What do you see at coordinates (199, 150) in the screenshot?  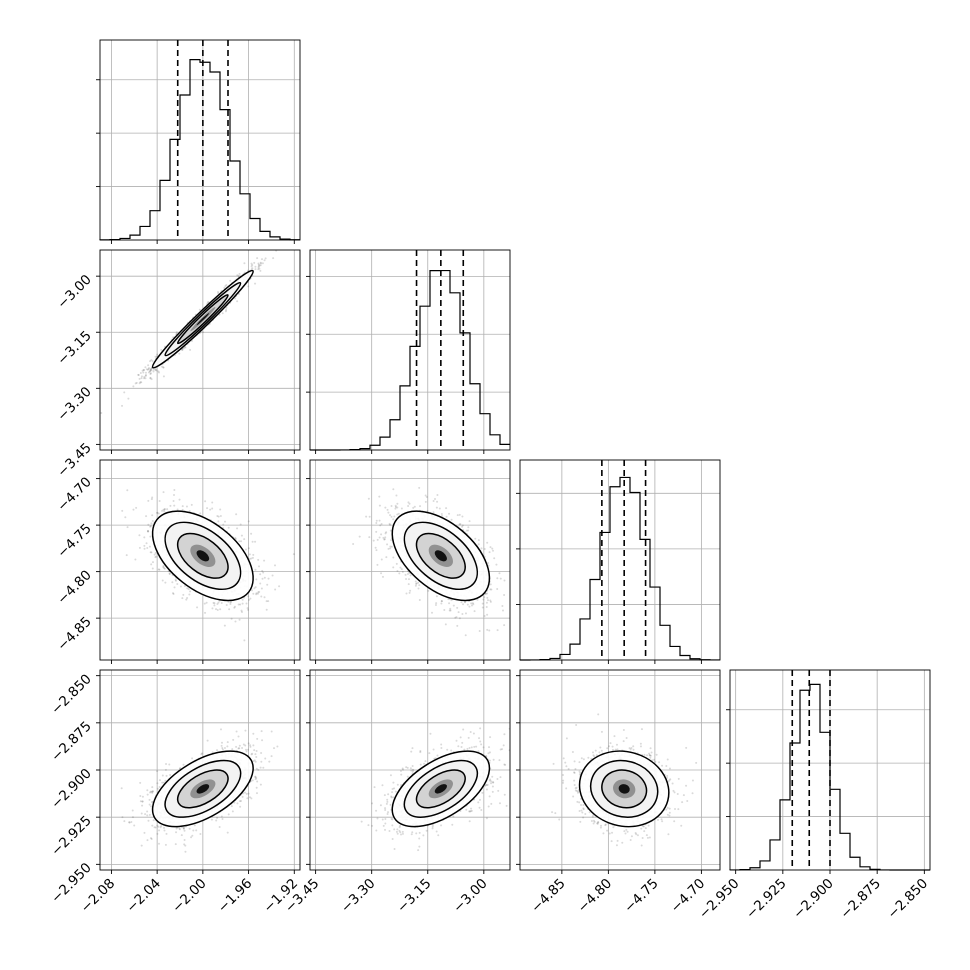 I see `histogram-steps` at bounding box center [199, 150].